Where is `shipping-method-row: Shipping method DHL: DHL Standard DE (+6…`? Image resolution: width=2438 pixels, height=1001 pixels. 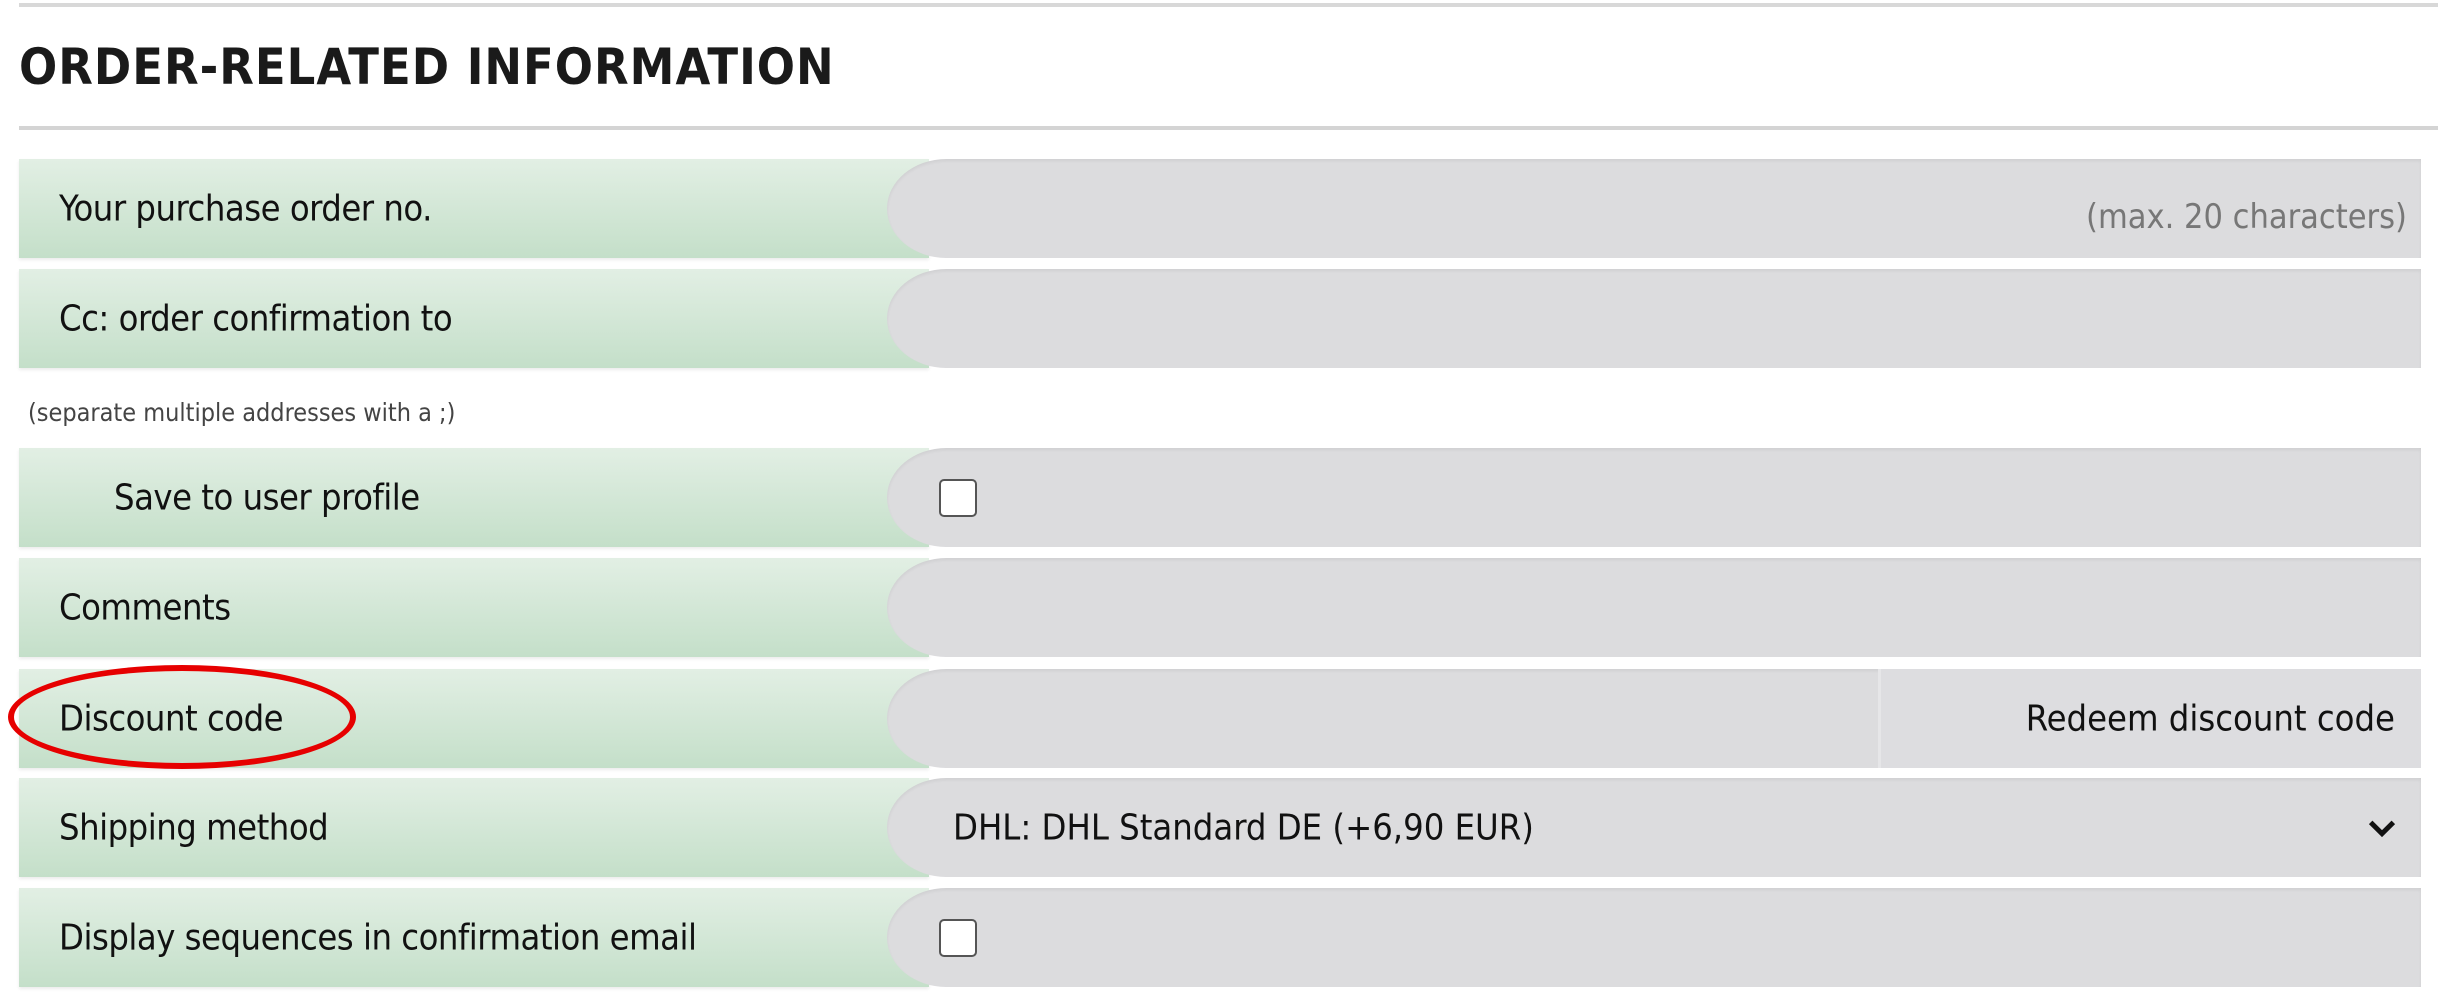
shipping-method-row: Shipping method DHL: DHL Standard DE (+6… is located at coordinates (1220, 827).